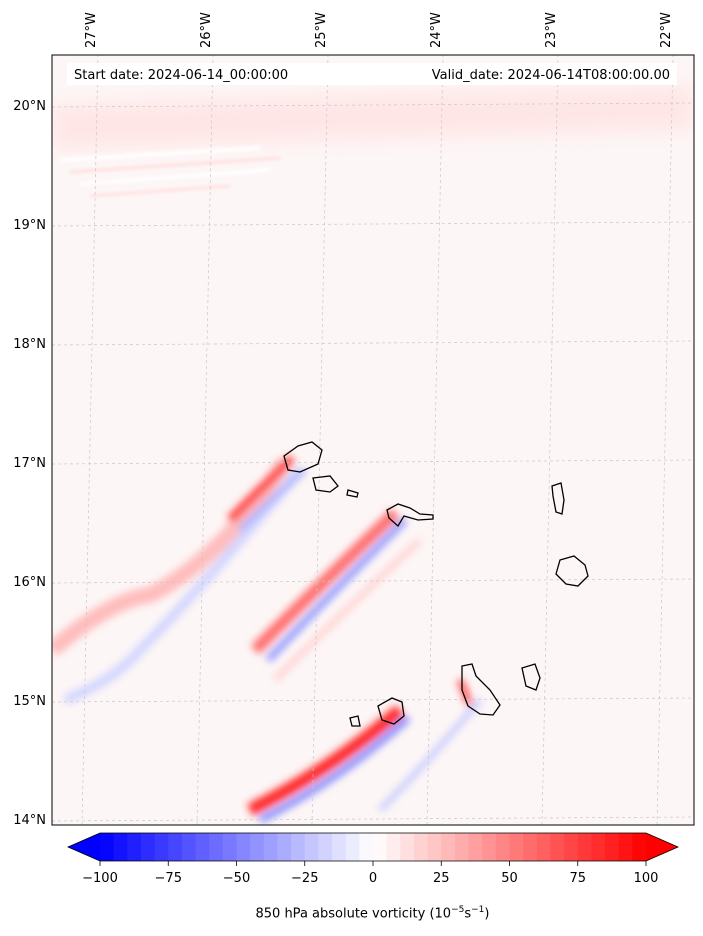  Describe the element at coordinates (551, 30) in the screenshot. I see `lon-label-4: 23°W` at that location.